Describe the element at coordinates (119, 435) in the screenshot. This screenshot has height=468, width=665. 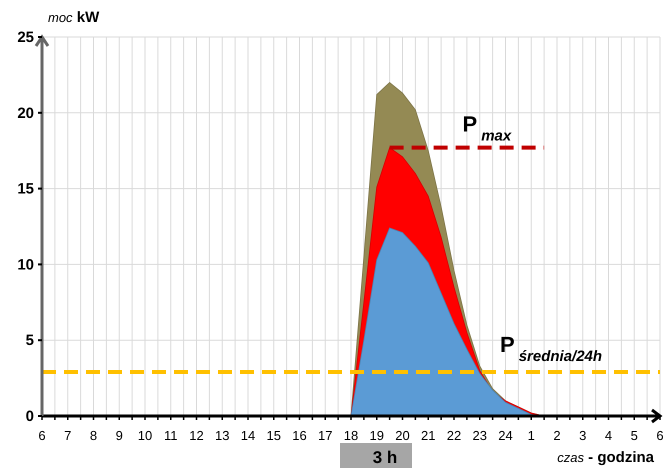
I see `x-tick-label: 9` at that location.